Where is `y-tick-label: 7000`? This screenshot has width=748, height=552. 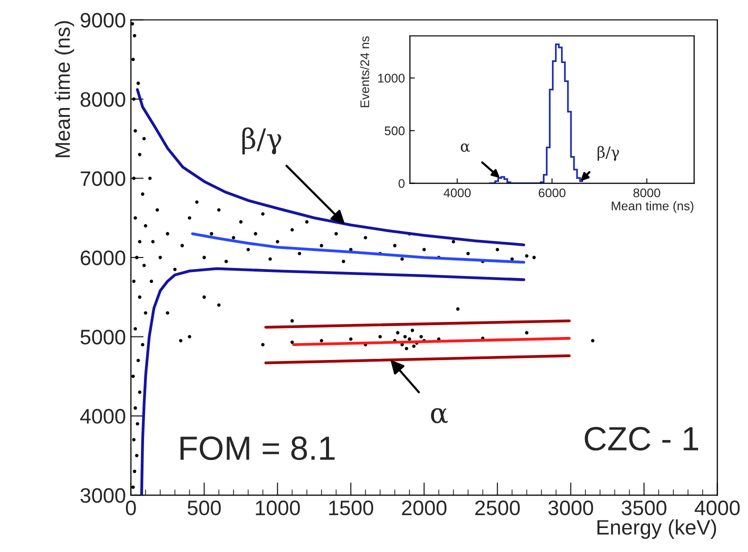
y-tick-label: 7000 is located at coordinates (103, 178).